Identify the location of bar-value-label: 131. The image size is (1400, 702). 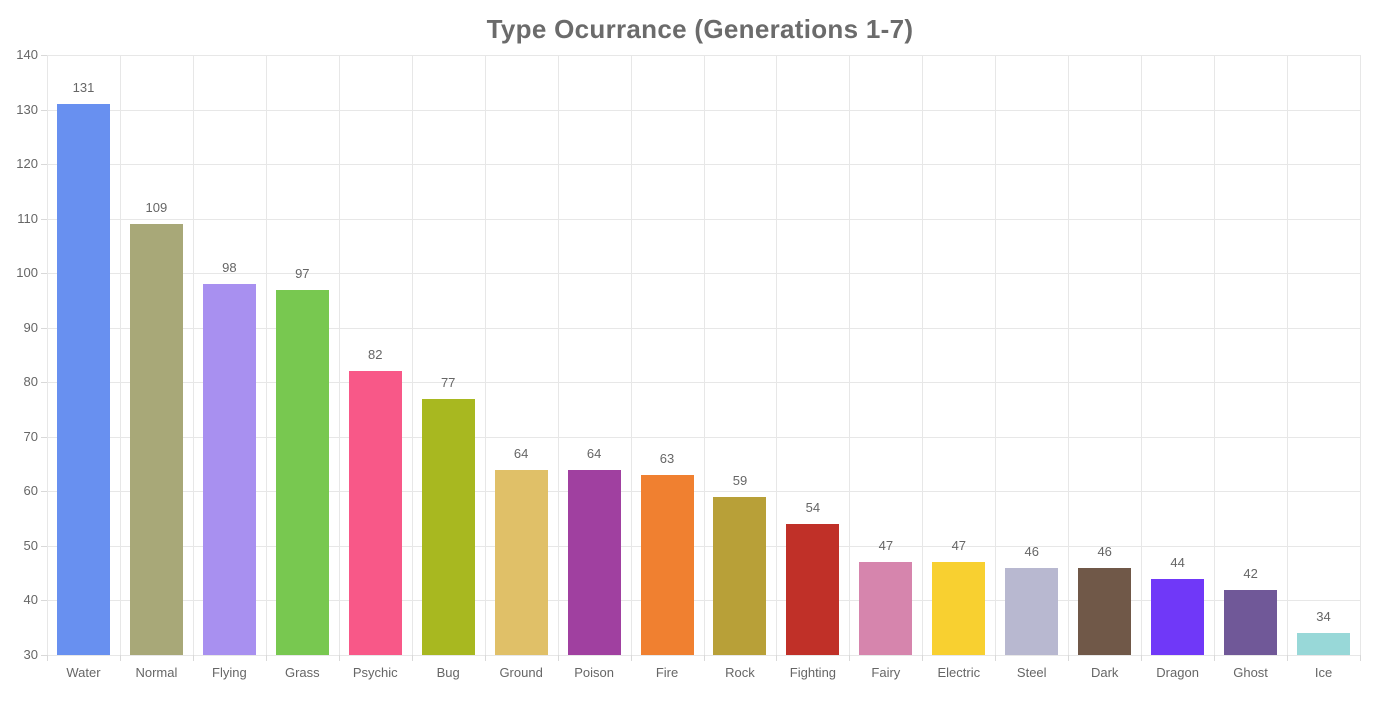
(83, 88).